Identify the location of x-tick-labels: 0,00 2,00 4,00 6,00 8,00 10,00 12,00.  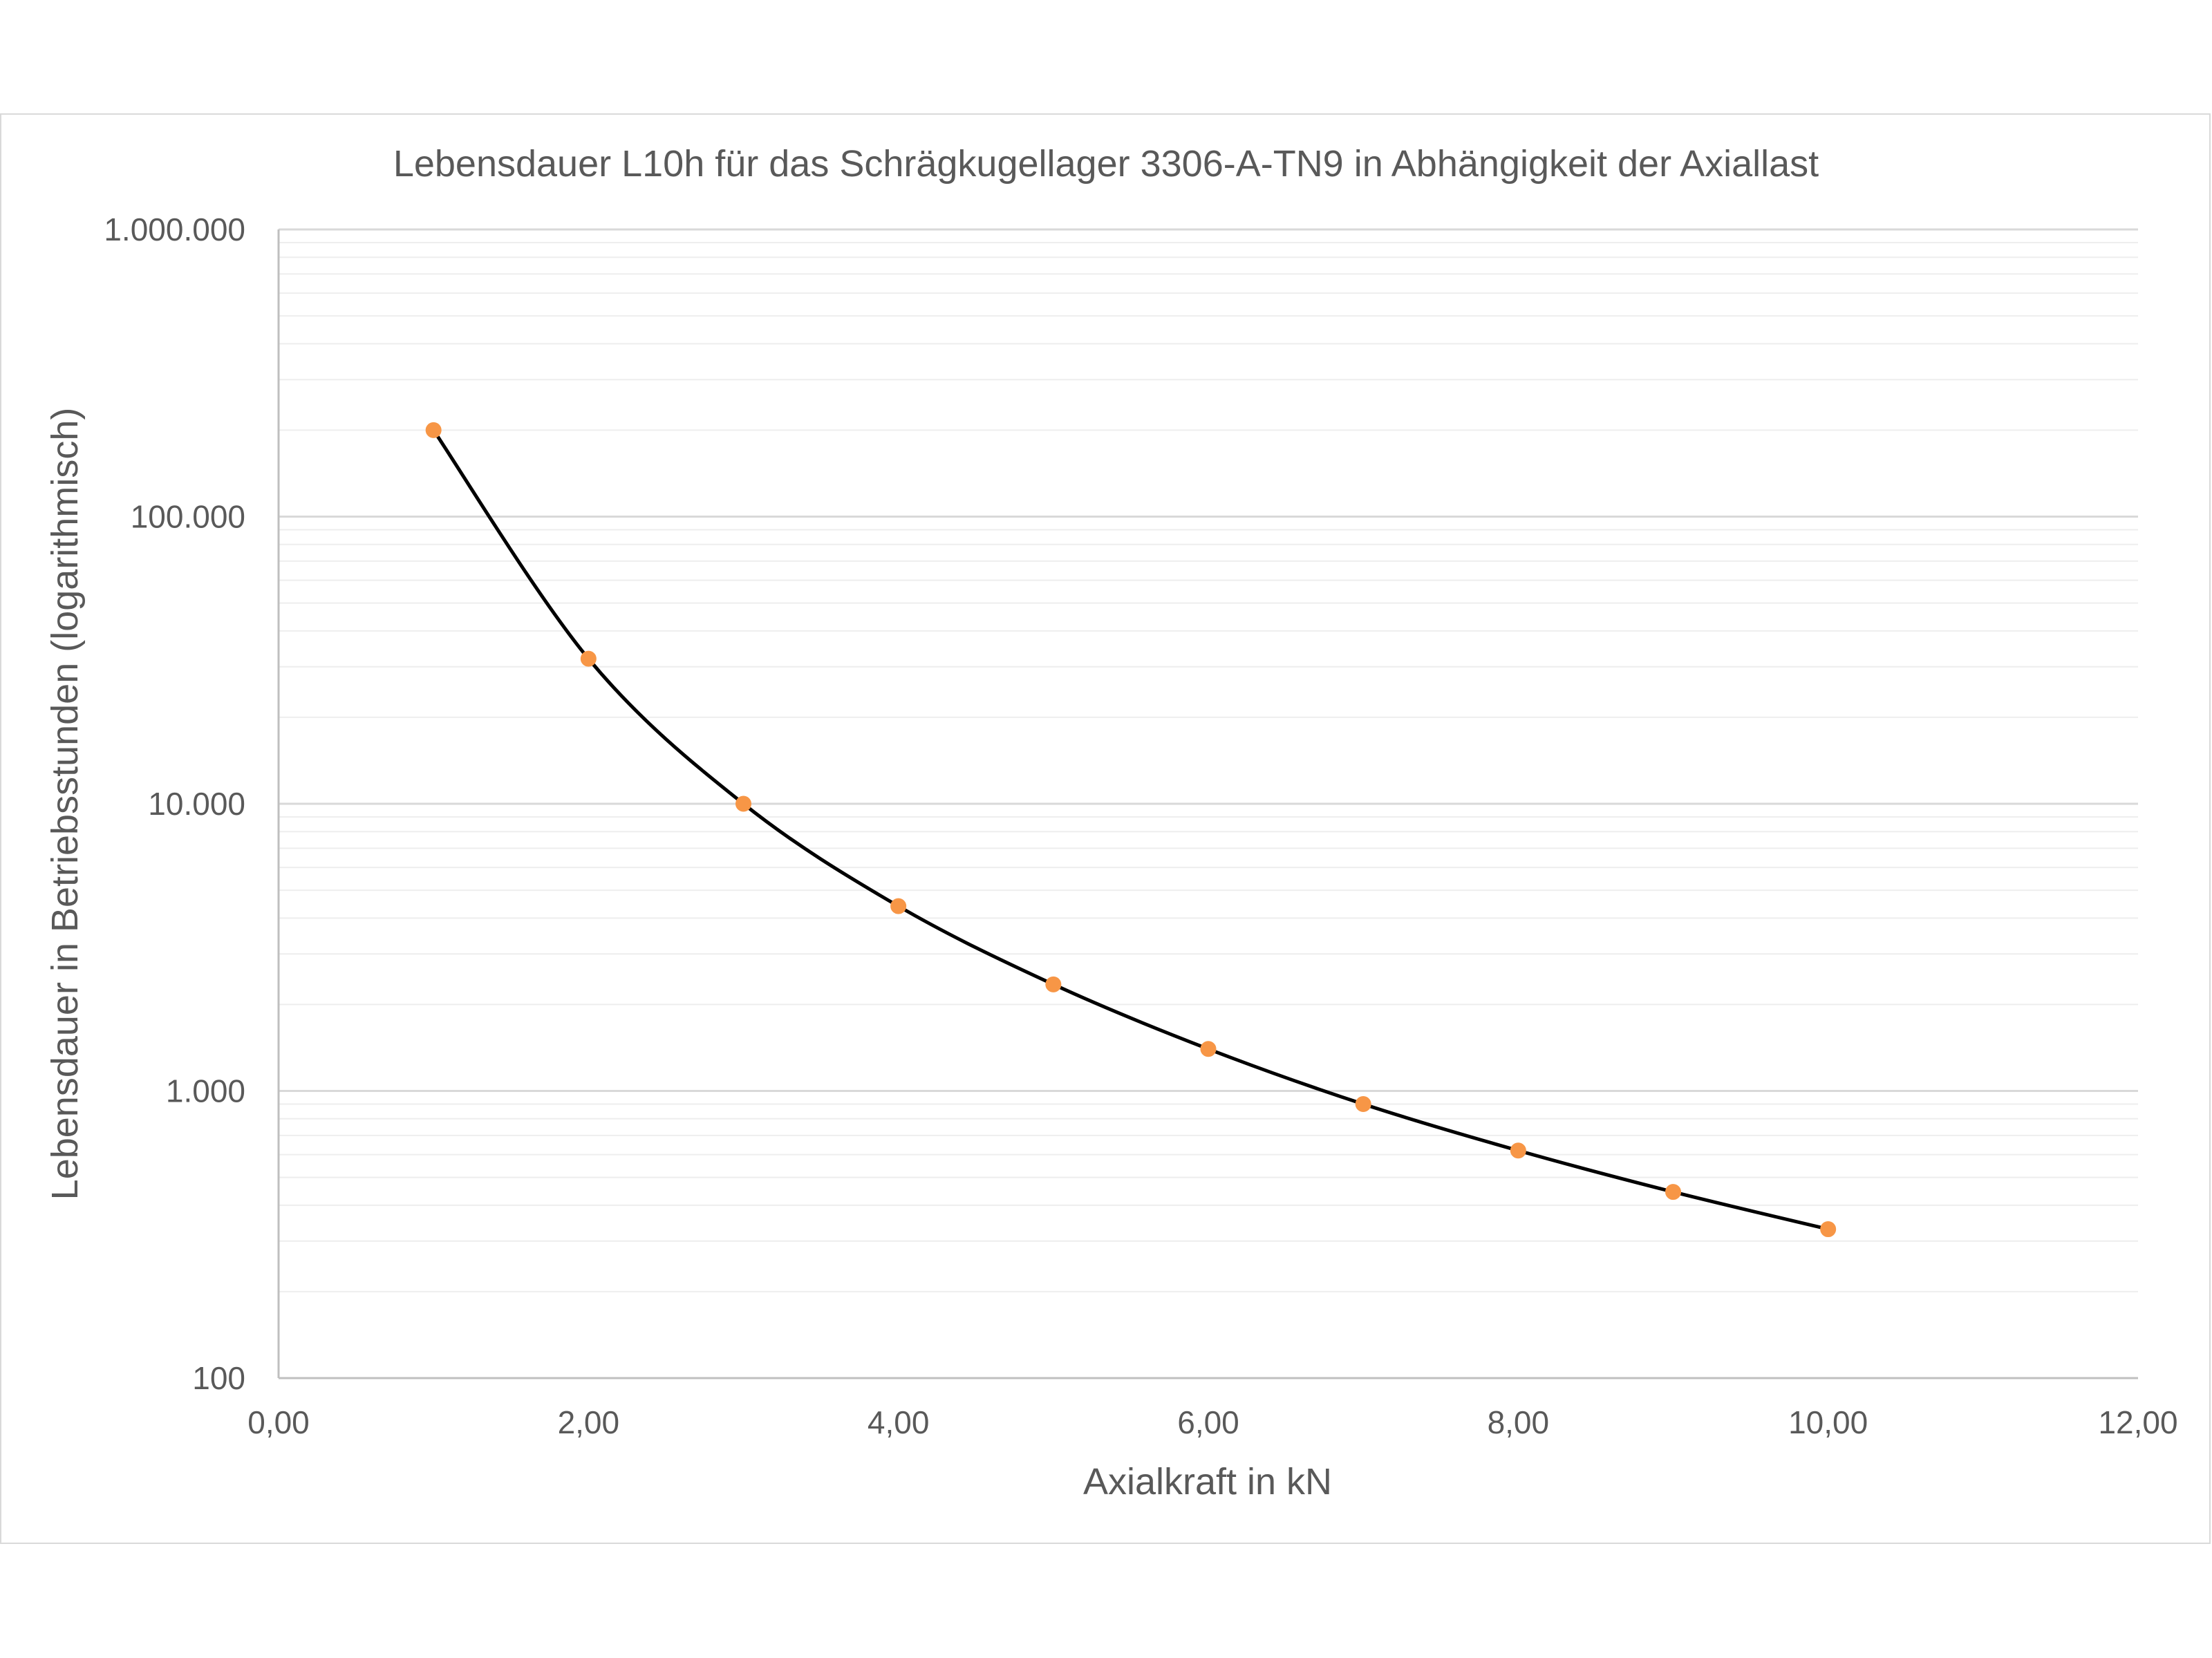
(1212, 1422).